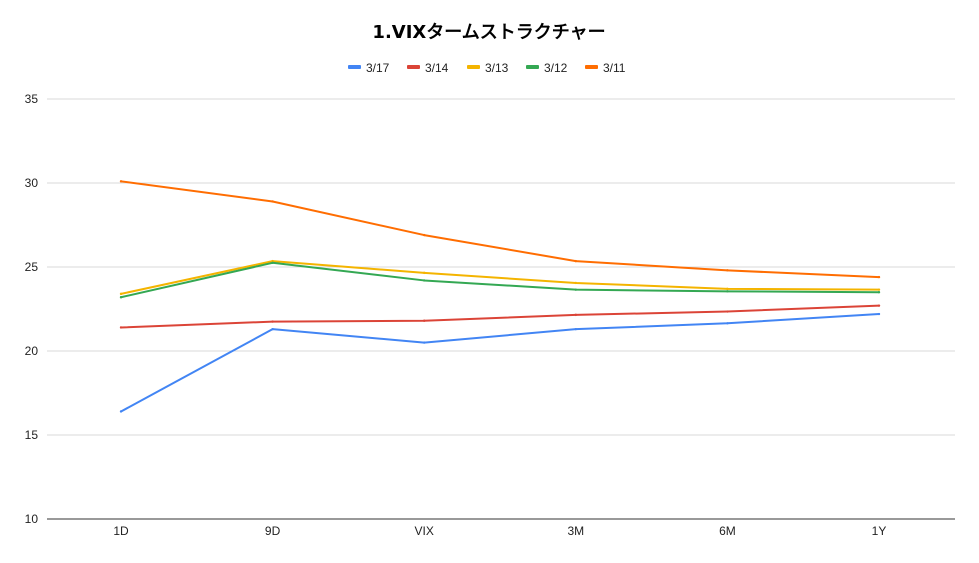  What do you see at coordinates (32, 519) in the screenshot?
I see `y-tick-label: 10` at bounding box center [32, 519].